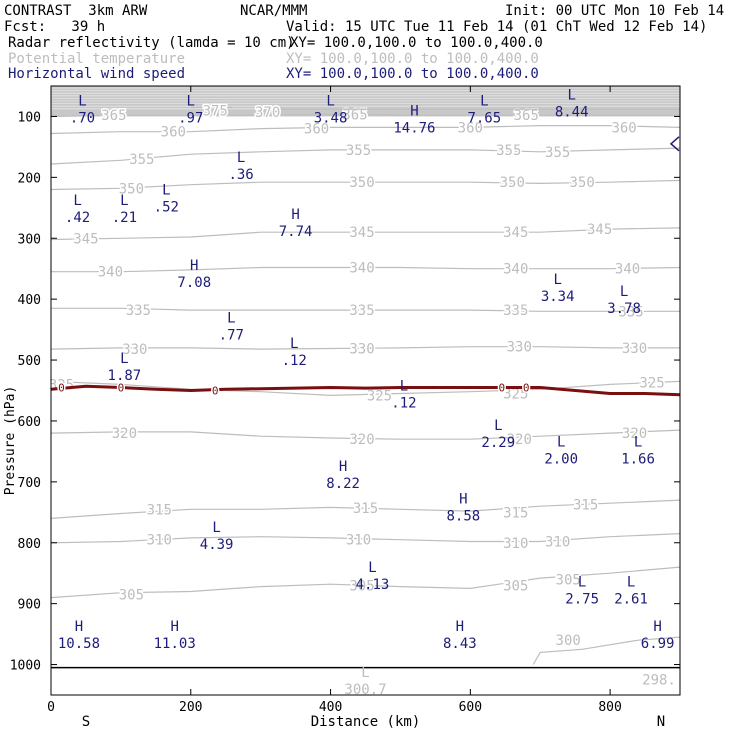 The width and height of the screenshot is (740, 740). What do you see at coordinates (582, 600) in the screenshot?
I see `wind-extremum-value: 2.75` at bounding box center [582, 600].